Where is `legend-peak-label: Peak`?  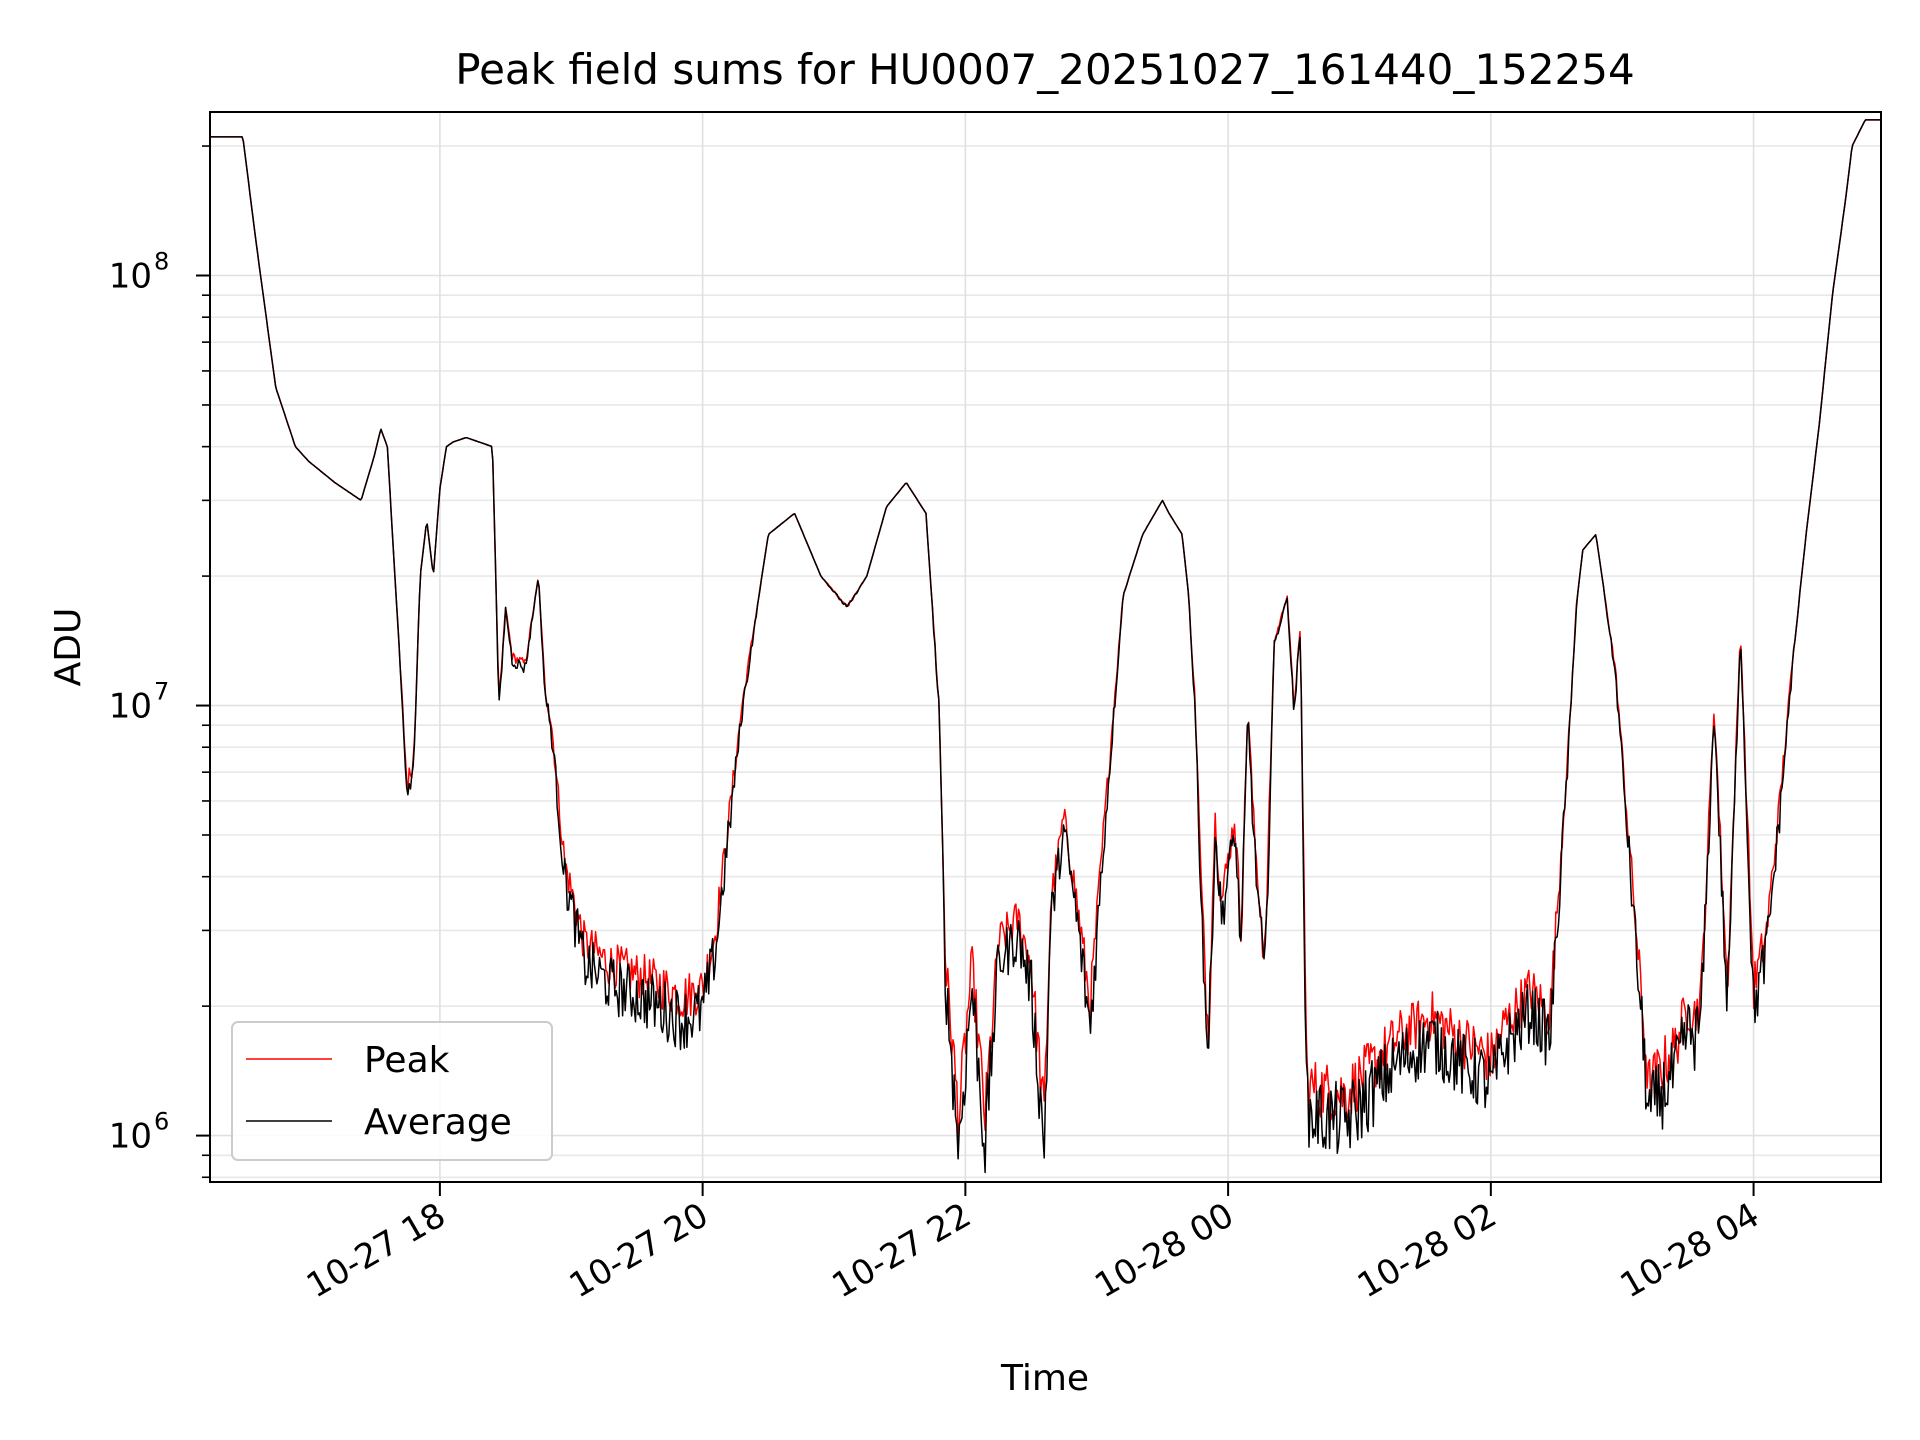
legend-peak-label: Peak is located at coordinates (407, 1060).